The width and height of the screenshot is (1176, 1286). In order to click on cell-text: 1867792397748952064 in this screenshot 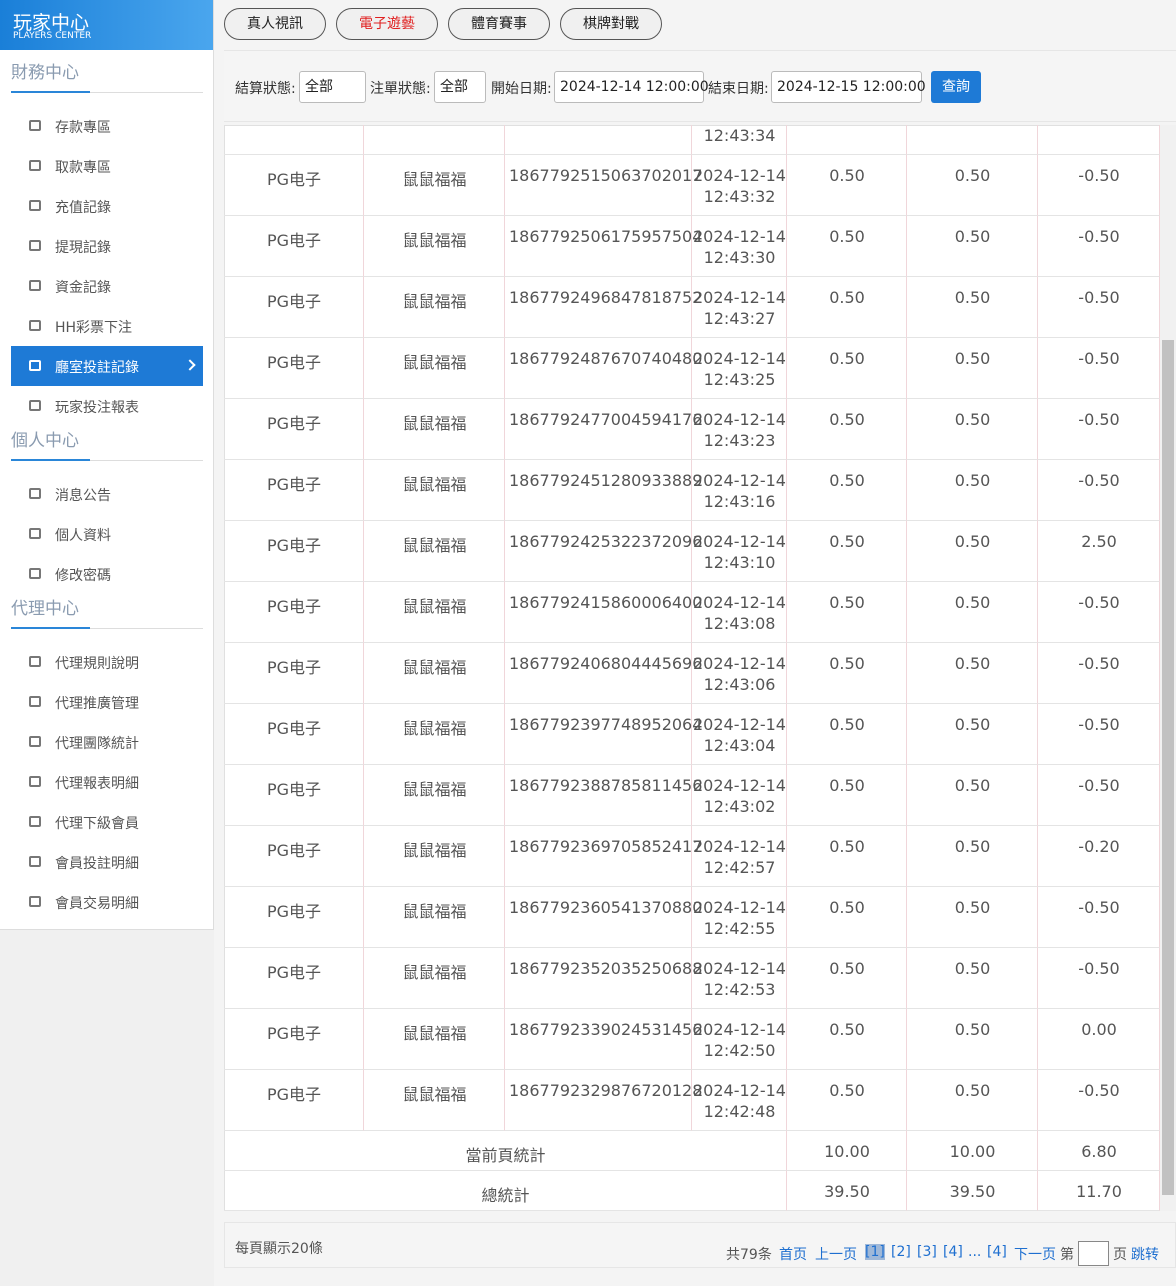, I will do `click(606, 724)`.